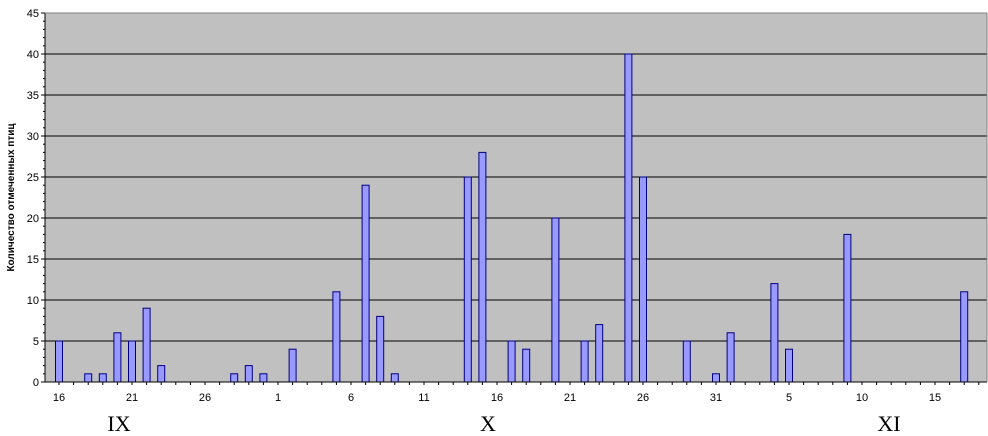 Image resolution: width=988 pixels, height=436 pixels. Describe the element at coordinates (888, 423) in the screenshot. I see `month-label: XI` at that location.